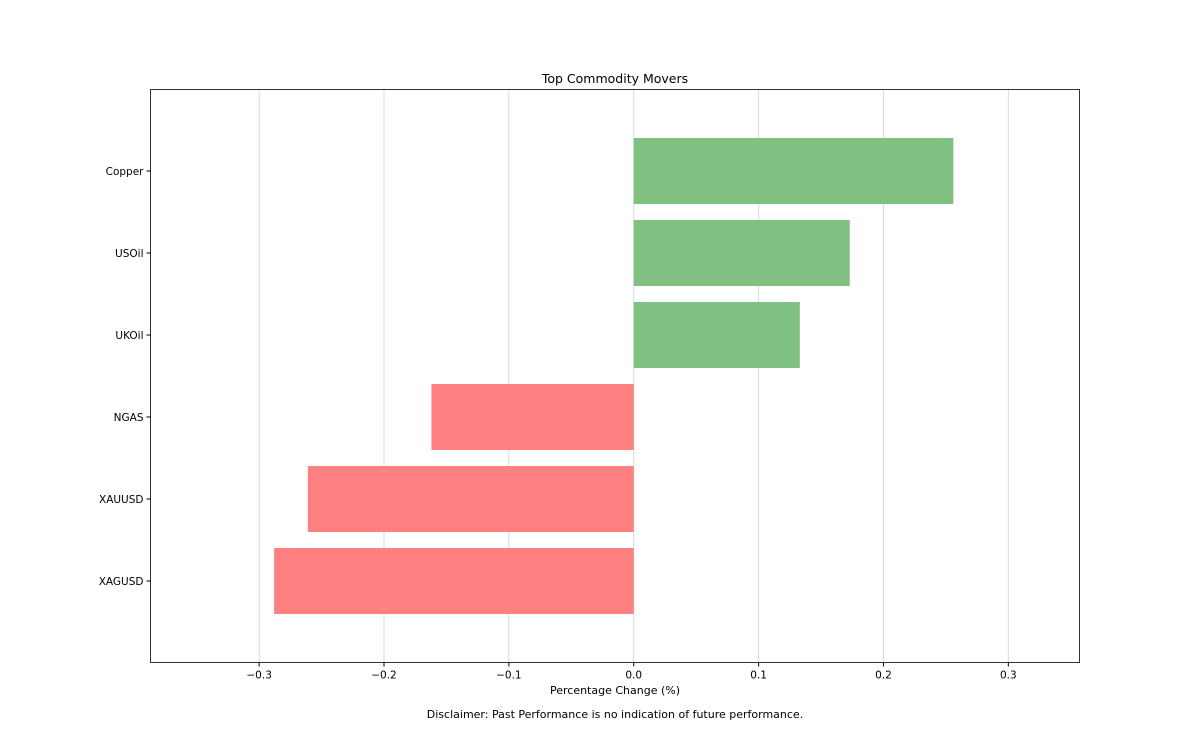 The height and width of the screenshot is (745, 1199). I want to click on bar-xauusd, so click(470, 499).